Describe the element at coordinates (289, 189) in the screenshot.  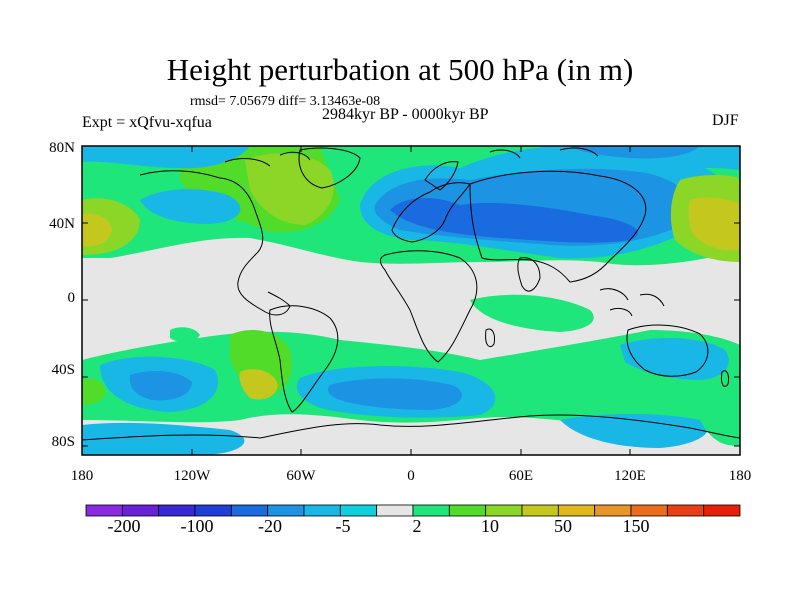
I see `nh-yellow-green` at that location.